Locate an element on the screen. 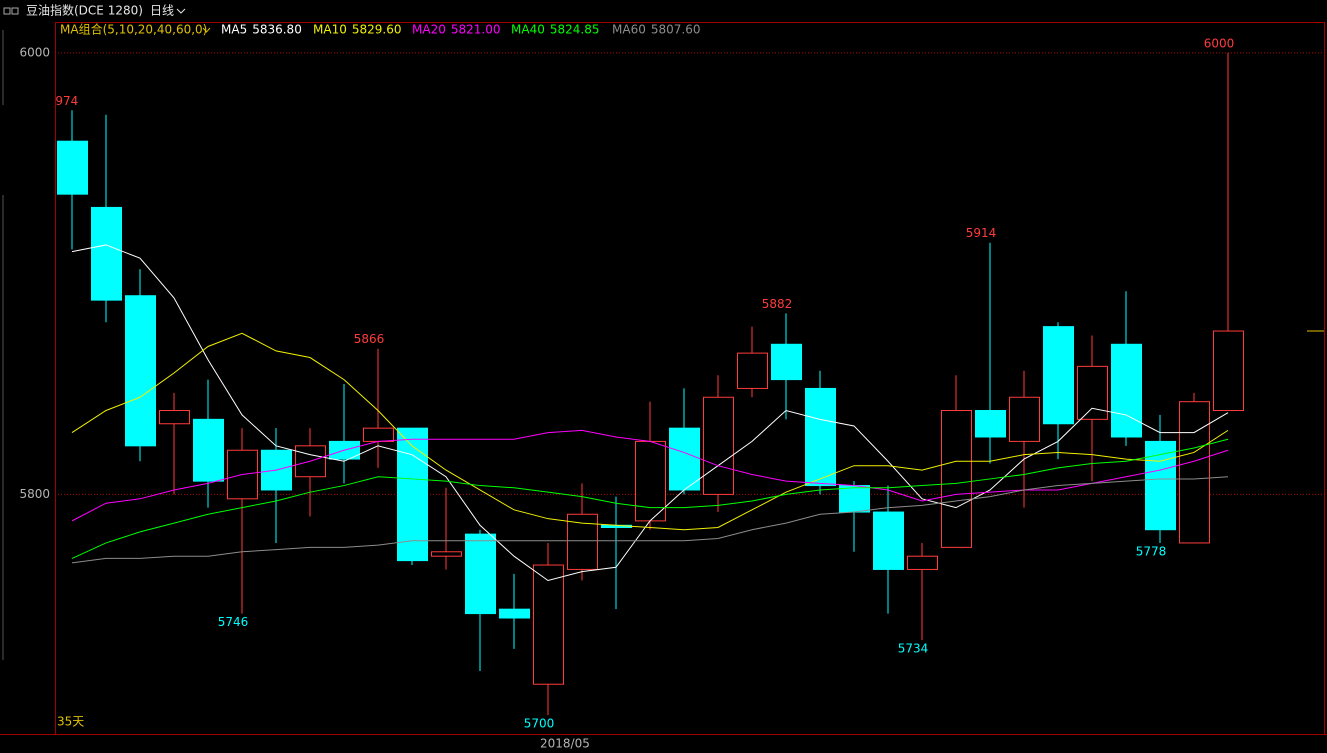  legend-name: MA60 is located at coordinates (629, 30).